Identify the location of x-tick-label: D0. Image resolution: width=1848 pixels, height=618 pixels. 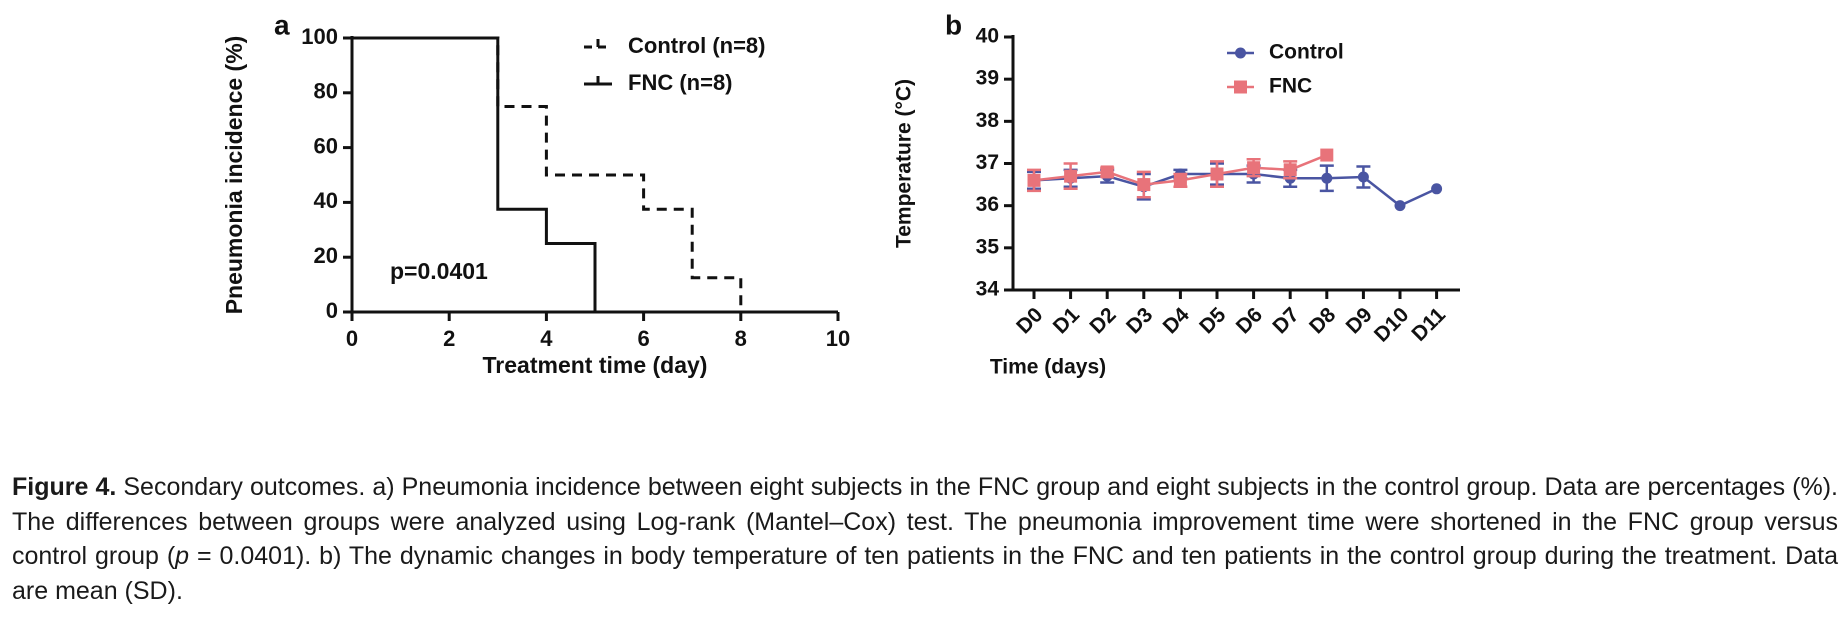
(1029, 320).